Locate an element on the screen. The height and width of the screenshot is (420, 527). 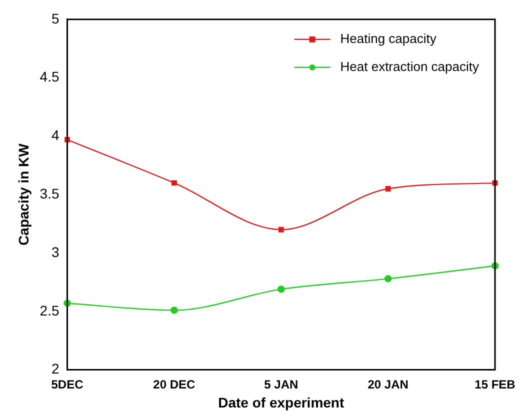
legend-label: Heat extraction capacity is located at coordinates (410, 66).